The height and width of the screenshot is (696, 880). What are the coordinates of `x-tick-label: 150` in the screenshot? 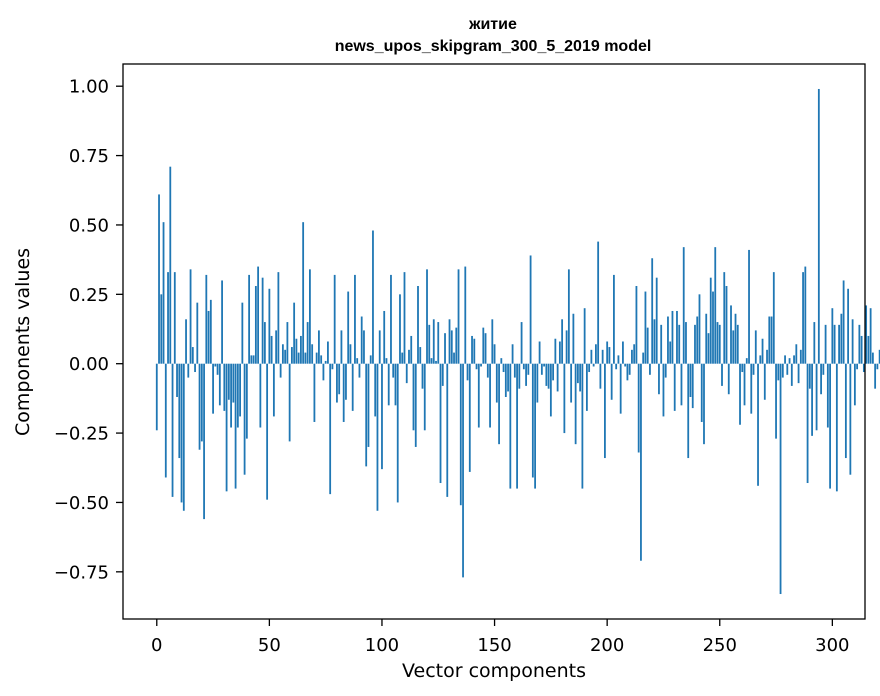 It's located at (494, 645).